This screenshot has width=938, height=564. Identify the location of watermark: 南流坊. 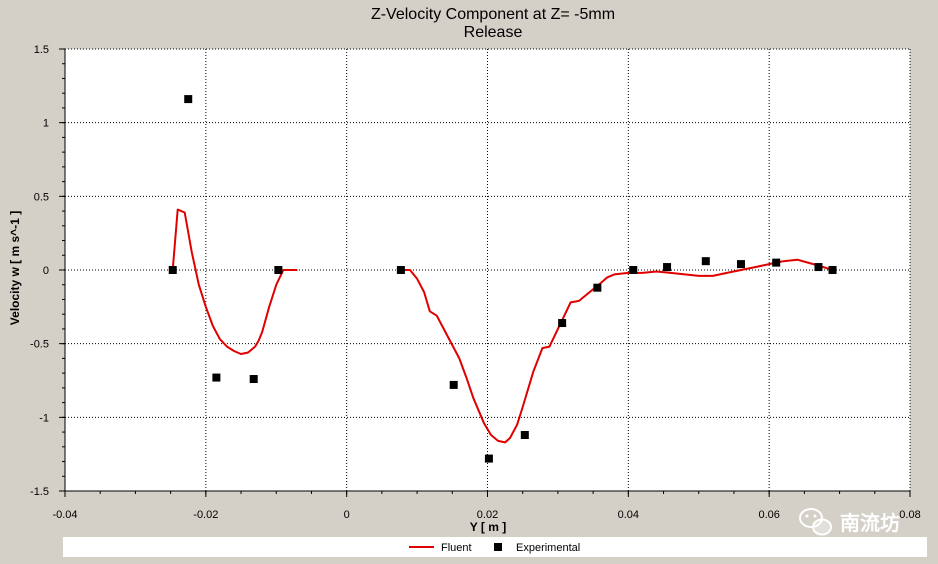
(849, 522).